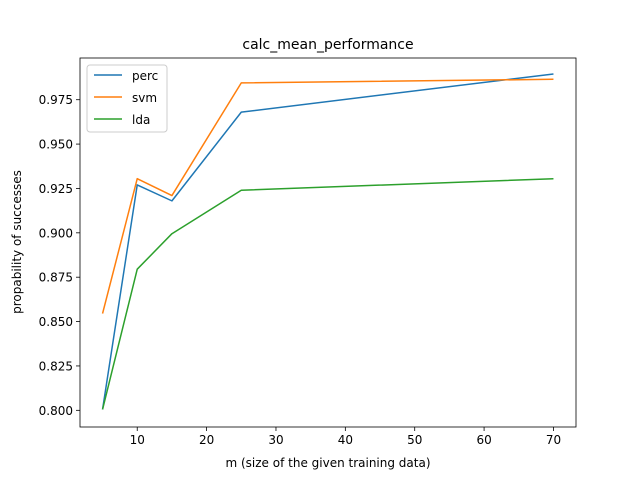 This screenshot has height=480, width=640. What do you see at coordinates (414, 440) in the screenshot?
I see `x-tick-label: 50` at bounding box center [414, 440].